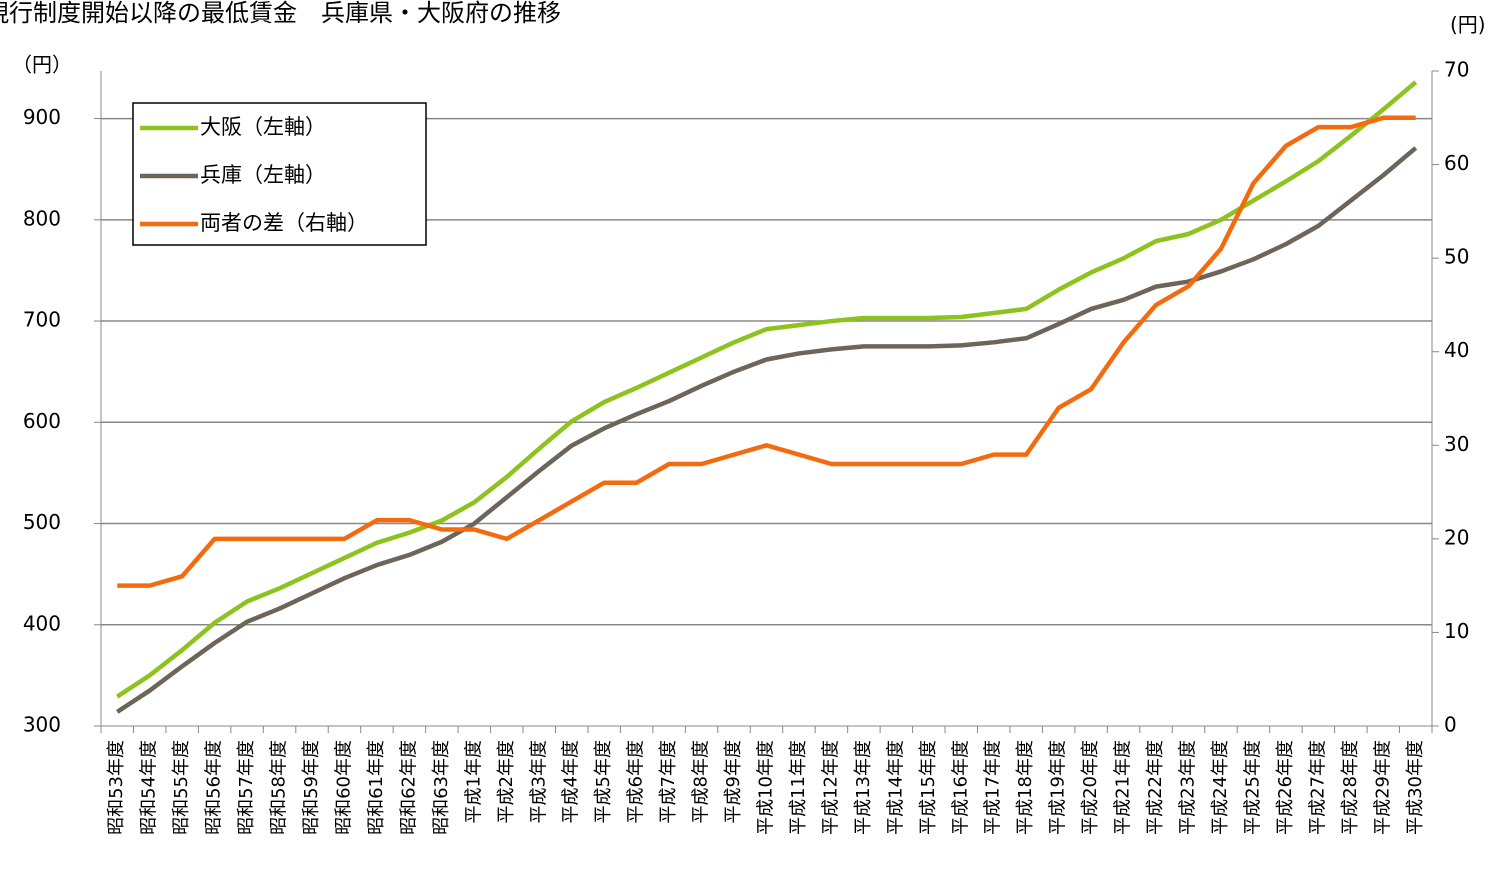 This screenshot has width=1507, height=869. What do you see at coordinates (263, 127) in the screenshot?
I see `legend-label: 大阪（左軸）` at bounding box center [263, 127].